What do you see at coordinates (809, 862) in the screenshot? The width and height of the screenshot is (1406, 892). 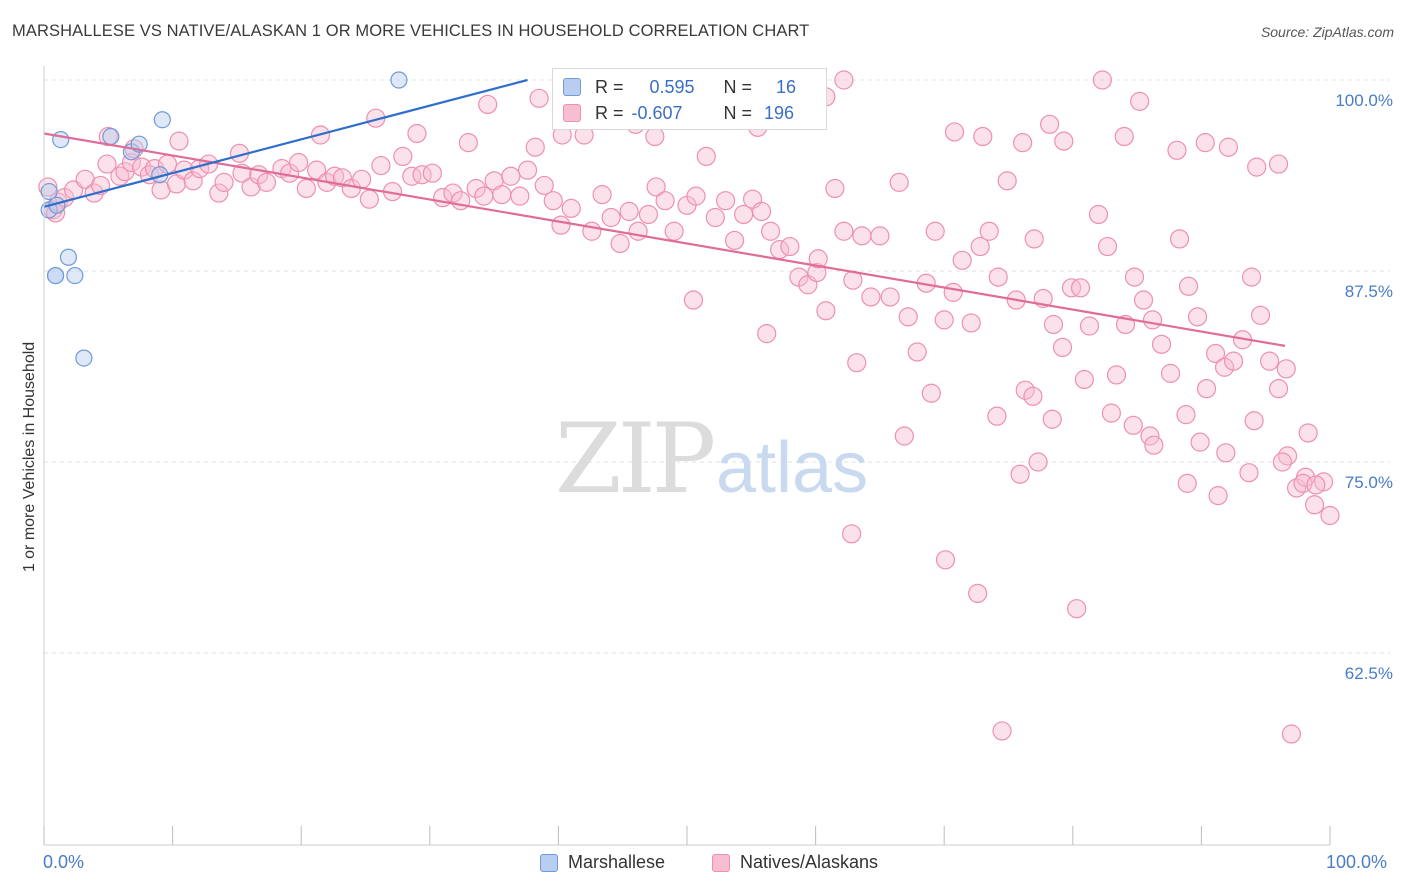 I see `bottom-legend-label-native: Natives/Alaskans` at bounding box center [809, 862].